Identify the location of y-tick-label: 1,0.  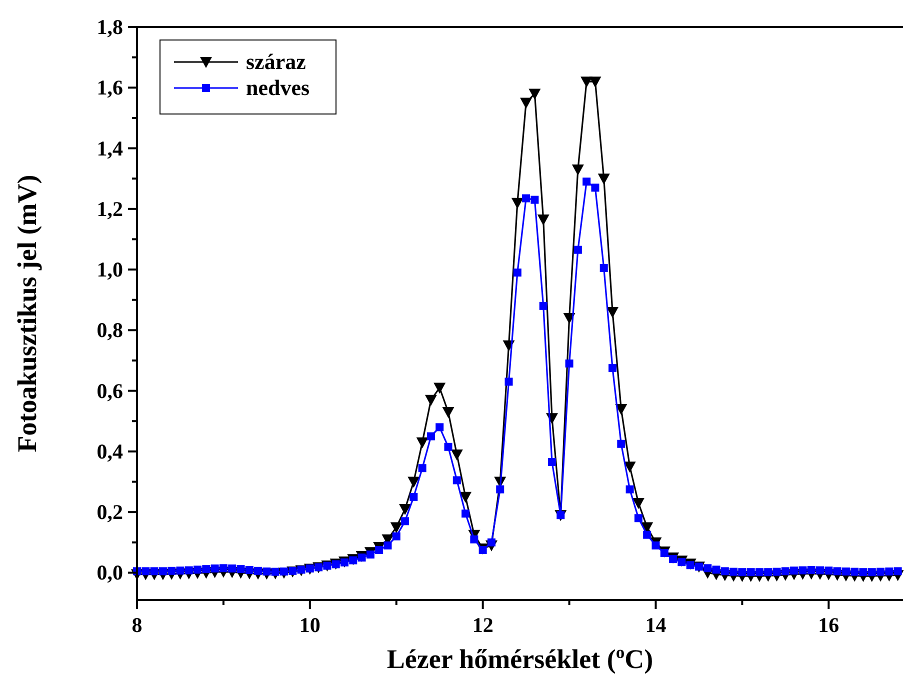
(109, 270).